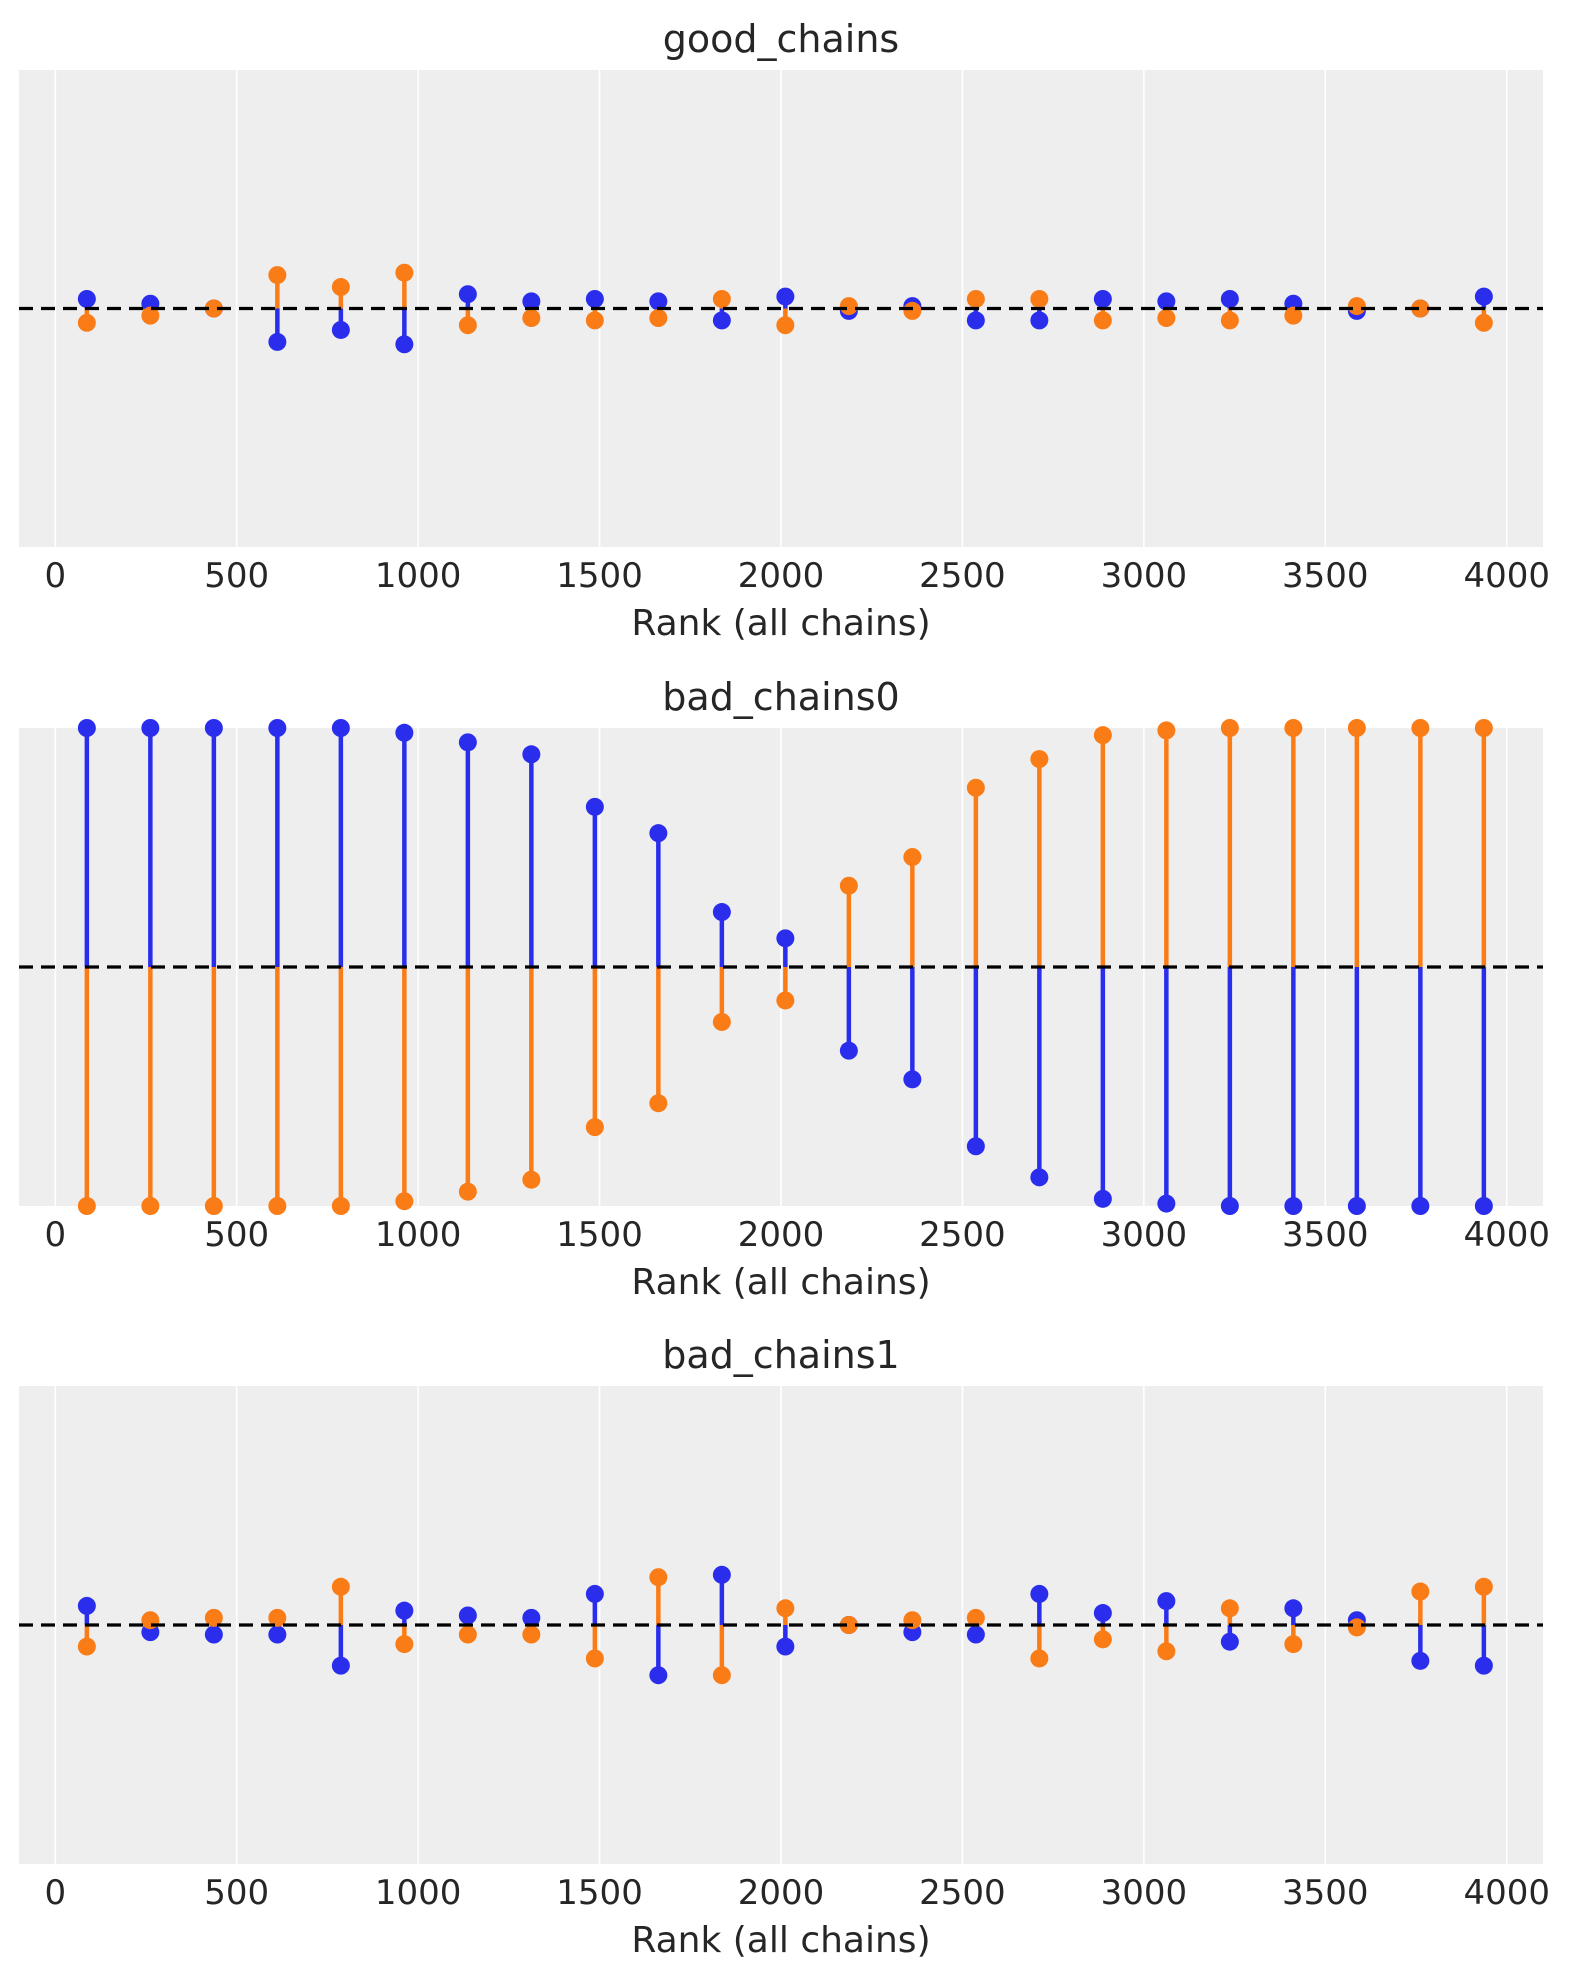 Image resolution: width=1573 pixels, height=1978 pixels. I want to click on x-tick-label: 3000, so click(1144, 1893).